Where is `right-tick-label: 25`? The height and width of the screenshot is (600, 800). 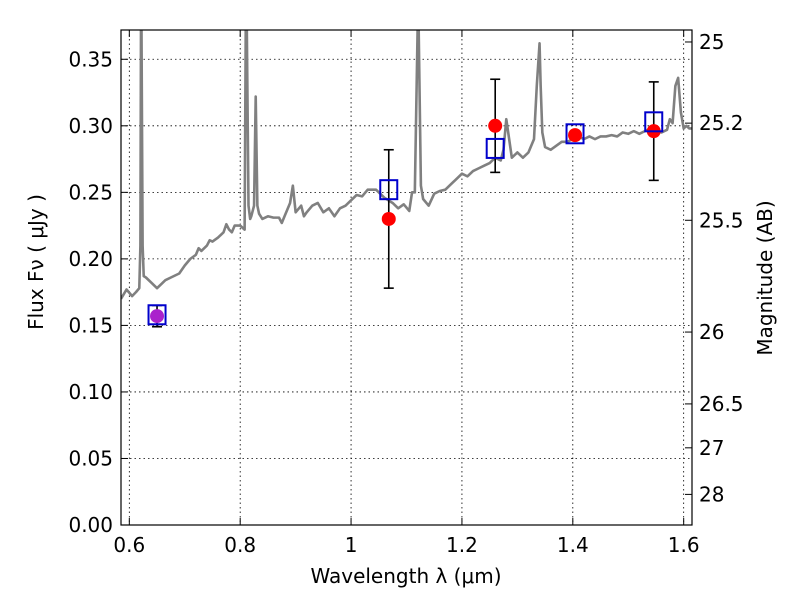
right-tick-label: 25 is located at coordinates (711, 42).